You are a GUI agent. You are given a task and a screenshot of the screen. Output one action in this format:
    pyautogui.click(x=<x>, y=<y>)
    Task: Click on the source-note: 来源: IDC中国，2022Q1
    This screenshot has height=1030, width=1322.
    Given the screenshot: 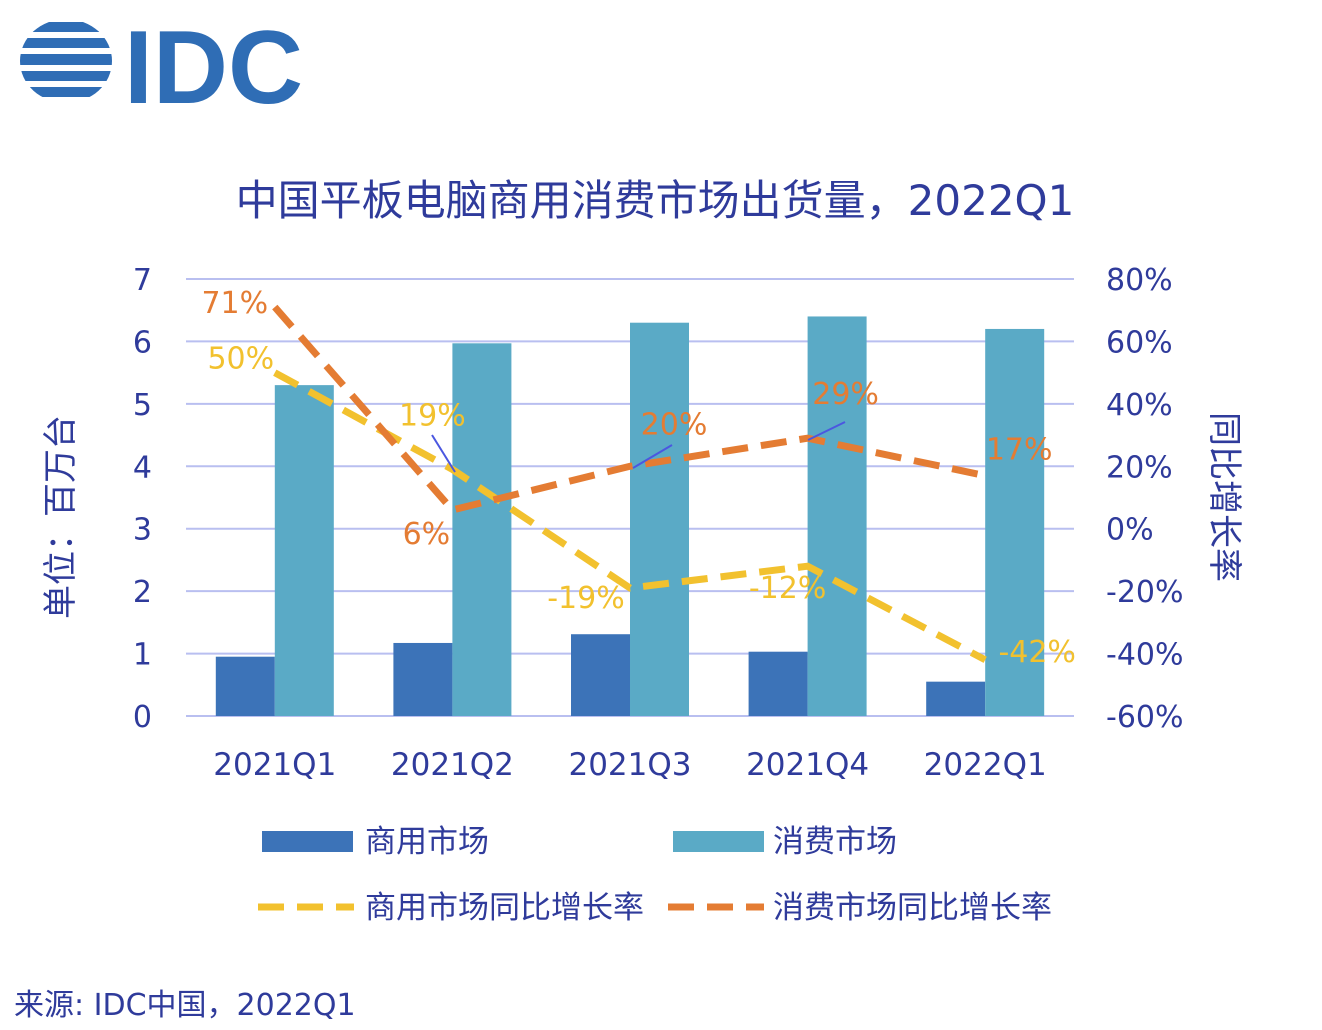 What is the action you would take?
    pyautogui.click(x=185, y=1005)
    